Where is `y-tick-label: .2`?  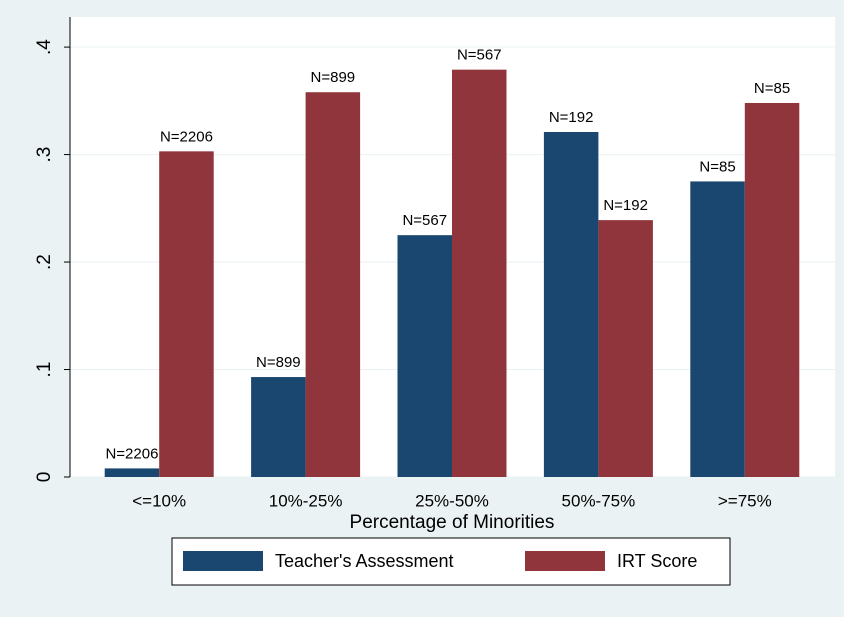 y-tick-label: .2 is located at coordinates (44, 262).